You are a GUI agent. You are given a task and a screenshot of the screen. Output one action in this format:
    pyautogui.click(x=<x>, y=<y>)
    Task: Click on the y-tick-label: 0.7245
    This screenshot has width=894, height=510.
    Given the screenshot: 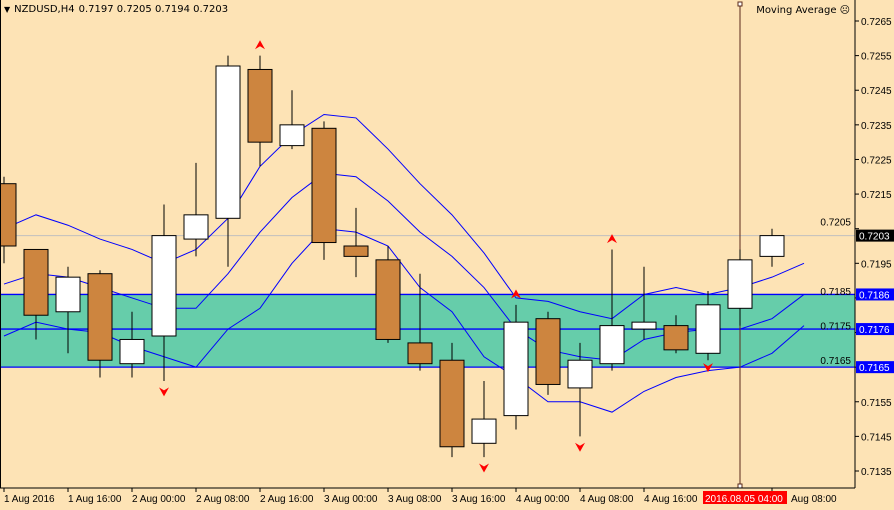 What is the action you would take?
    pyautogui.click(x=876, y=91)
    